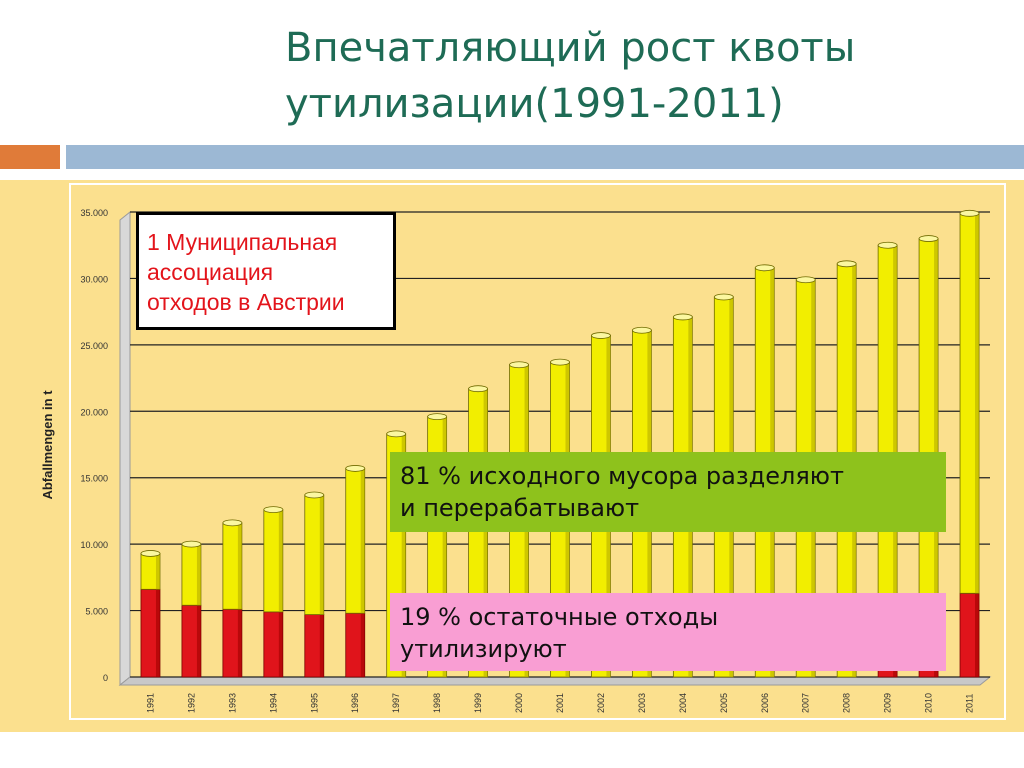  I want to click on x-tick-label: 2006, so click(765, 703).